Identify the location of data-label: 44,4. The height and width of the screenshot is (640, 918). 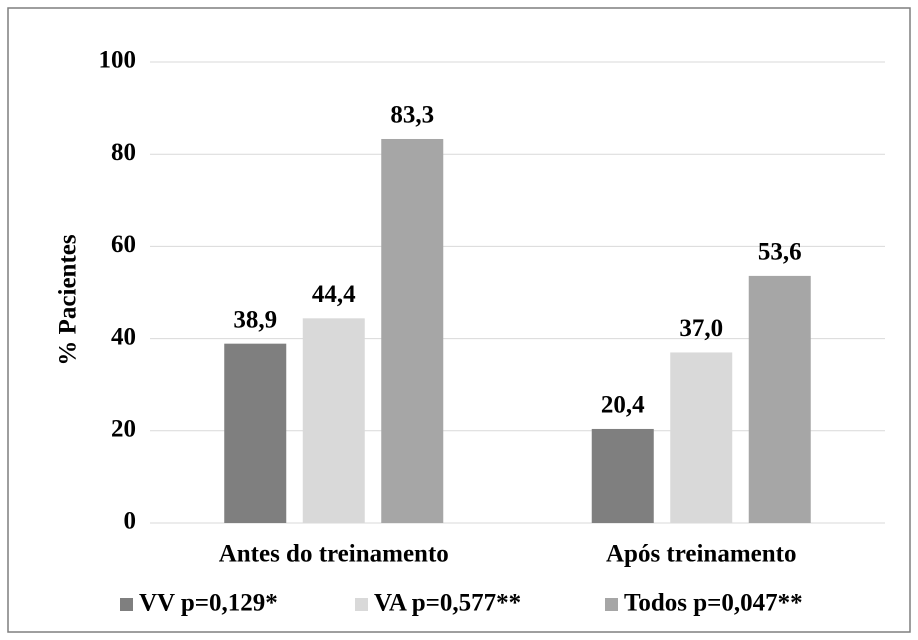
(334, 294).